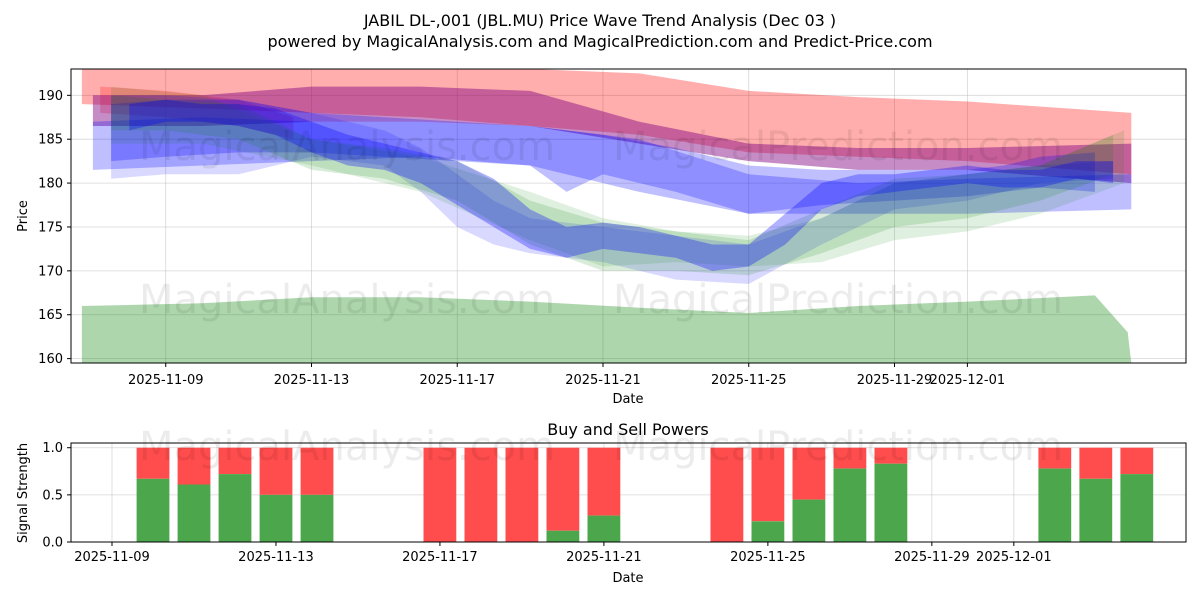  Describe the element at coordinates (50, 315) in the screenshot. I see `price-y-tick-label: 165` at that location.